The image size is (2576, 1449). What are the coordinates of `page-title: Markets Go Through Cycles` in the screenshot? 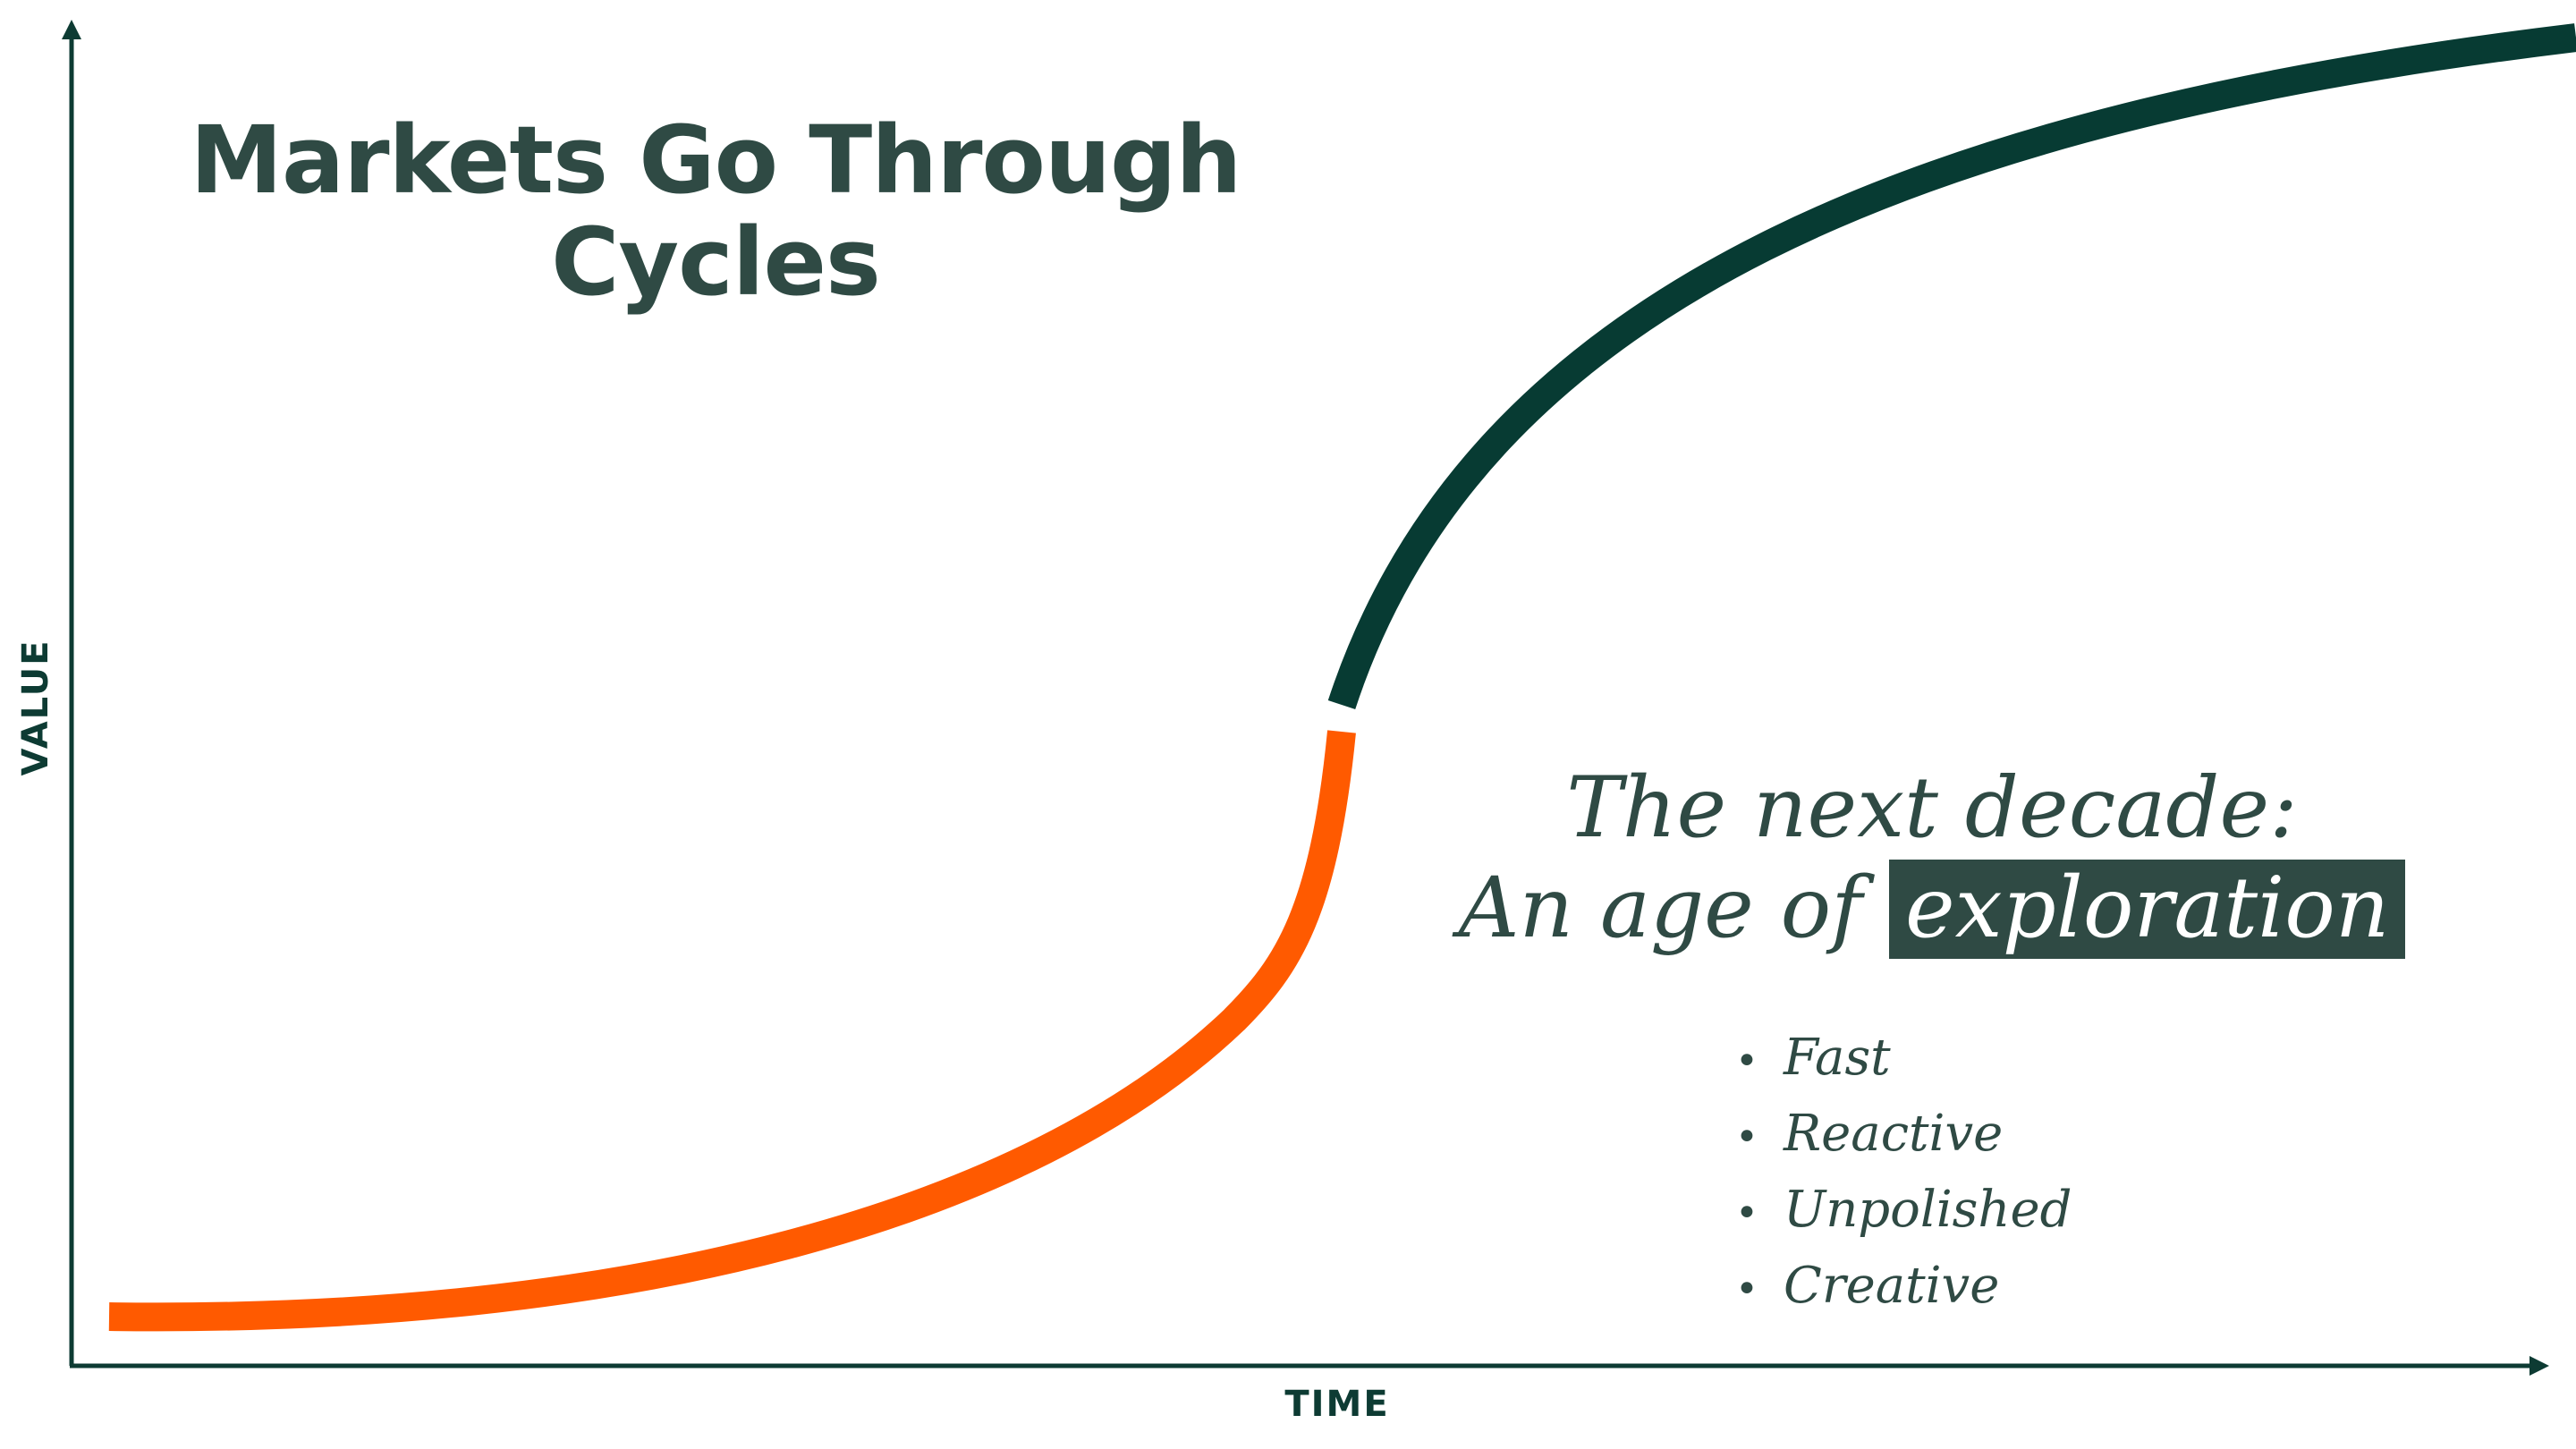 It's located at (716, 211).